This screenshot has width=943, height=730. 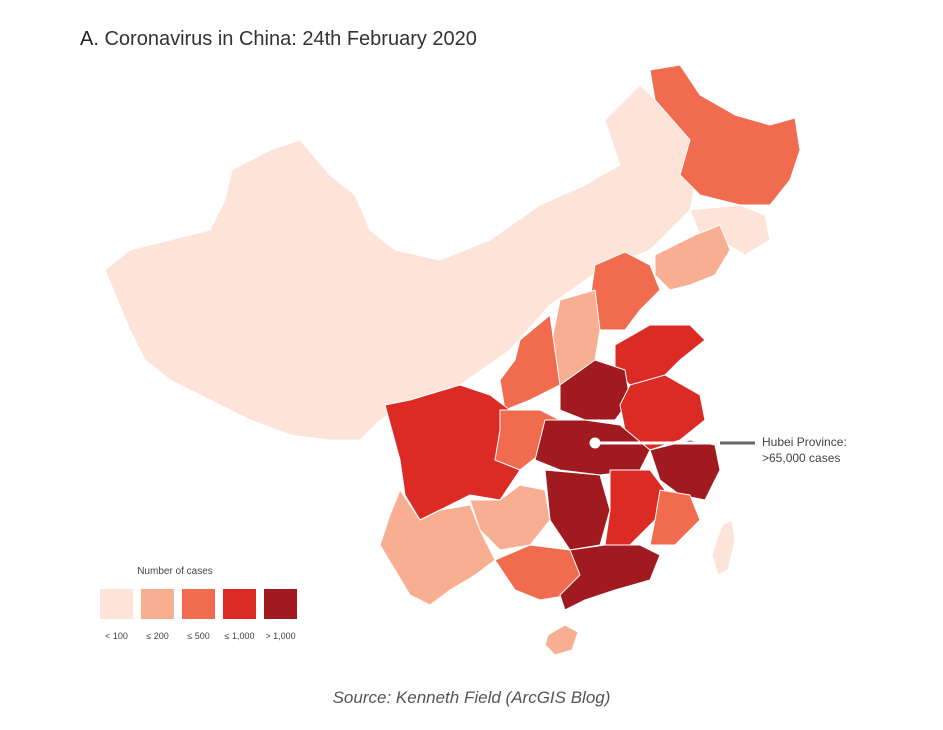 I want to click on legend-label-1: < 100, so click(x=116, y=636).